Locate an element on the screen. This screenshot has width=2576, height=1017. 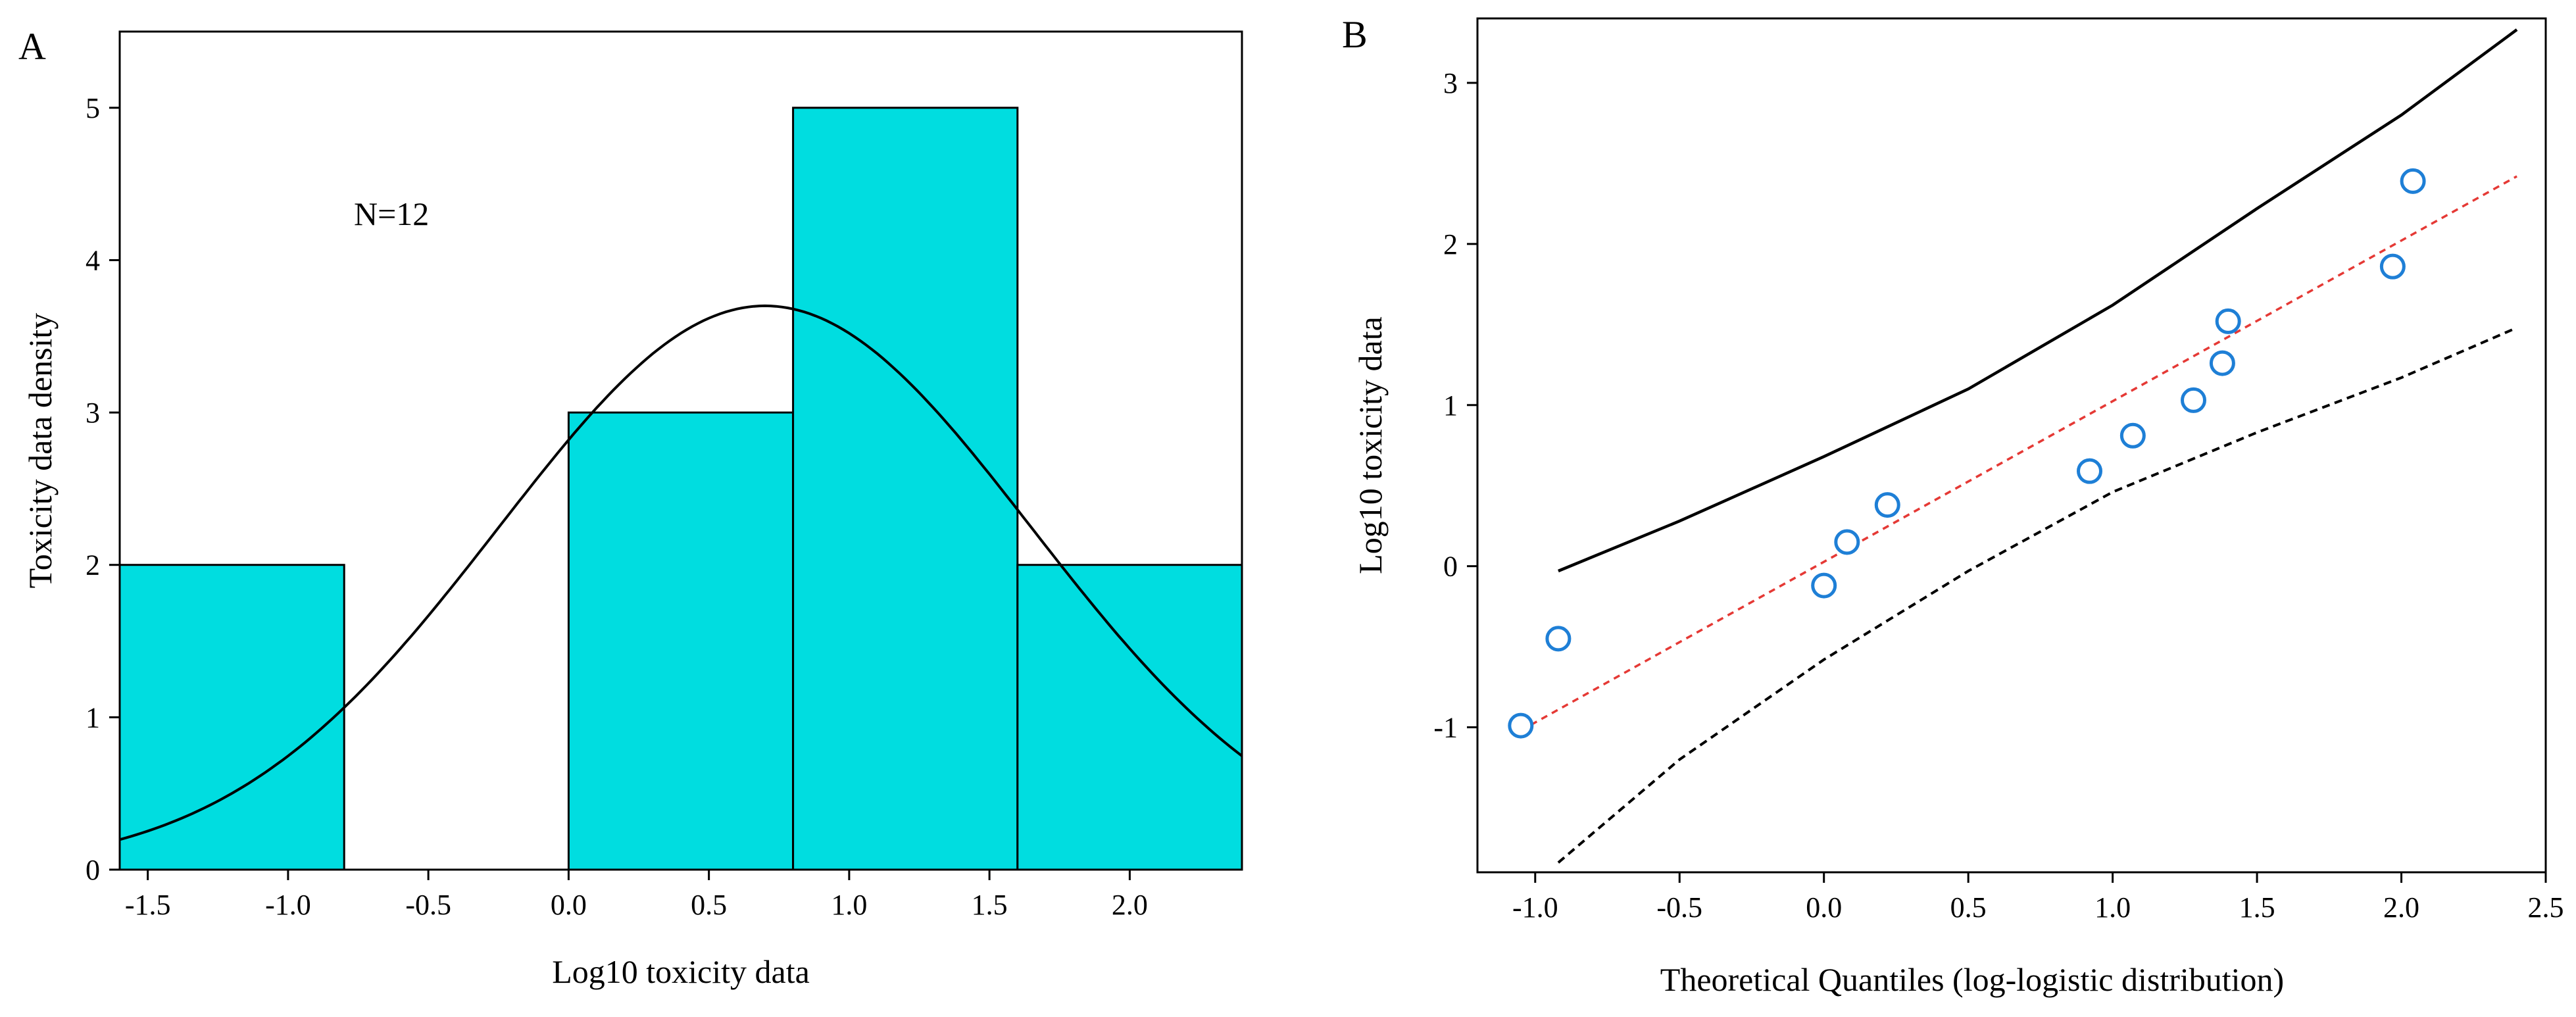
panel-b-y-axis-title: Log10 toxicity data is located at coordinates (1370, 445).